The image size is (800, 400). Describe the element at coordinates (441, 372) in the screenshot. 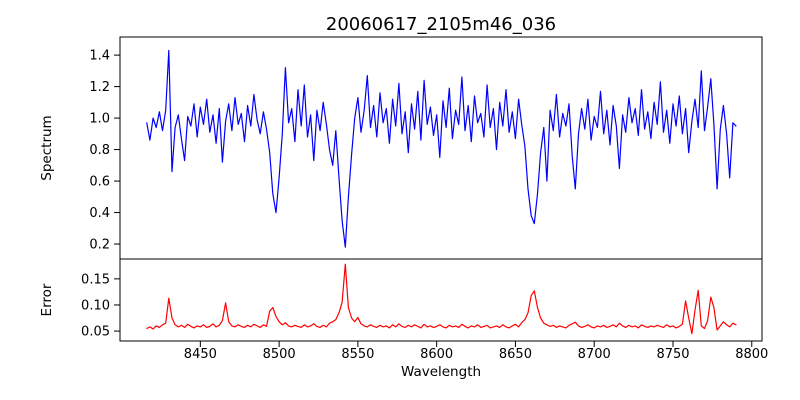

I see `x-axis-label: Wavelength` at that location.